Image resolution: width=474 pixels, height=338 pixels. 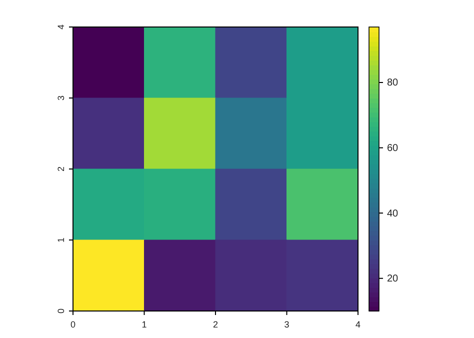 I want to click on y-tick-label: 1, so click(x=61, y=240).